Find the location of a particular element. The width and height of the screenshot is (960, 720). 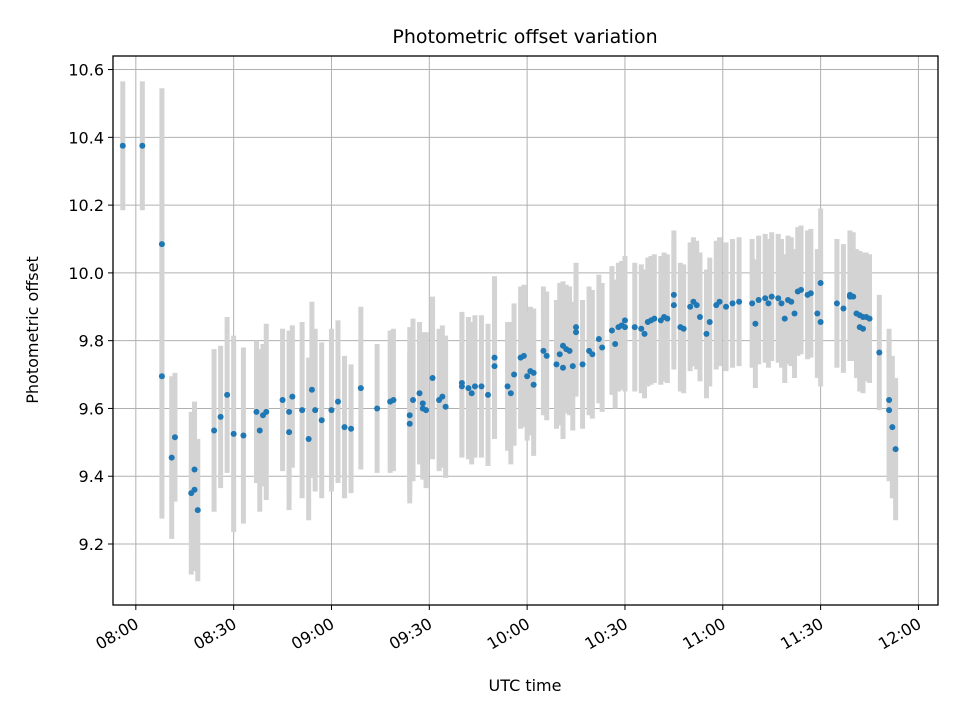

x-axis-label: UTC time is located at coordinates (525, 685).